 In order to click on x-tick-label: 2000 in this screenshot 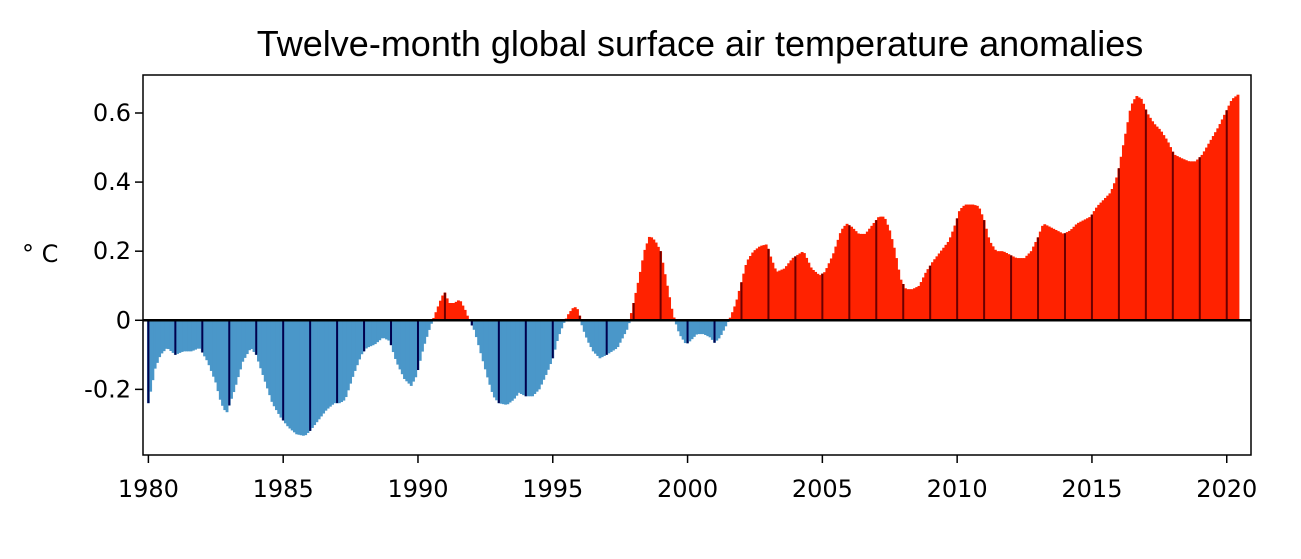, I will do `click(687, 489)`.